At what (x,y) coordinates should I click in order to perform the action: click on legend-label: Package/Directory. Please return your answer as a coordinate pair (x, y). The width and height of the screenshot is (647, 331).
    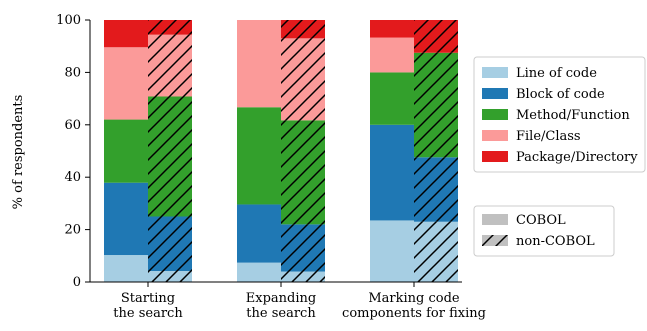
    Looking at the image, I should click on (577, 157).